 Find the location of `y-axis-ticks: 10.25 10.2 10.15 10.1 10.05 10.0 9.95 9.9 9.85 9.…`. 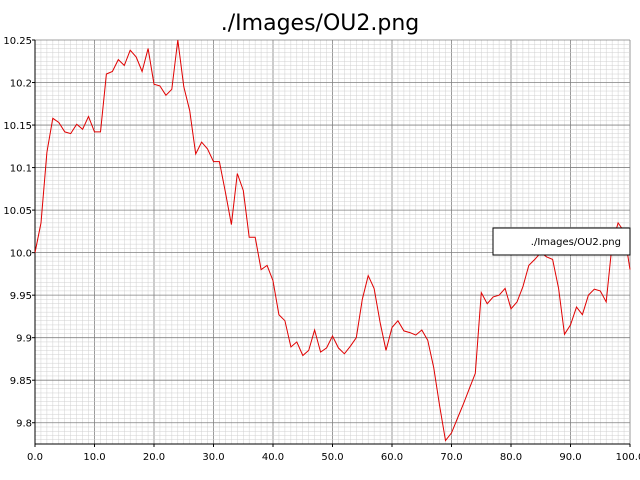

y-axis-ticks: 10.25 10.2 10.15 10.1 10.05 10.0 9.95 9.9 9.85 9.… is located at coordinates (19, 233).